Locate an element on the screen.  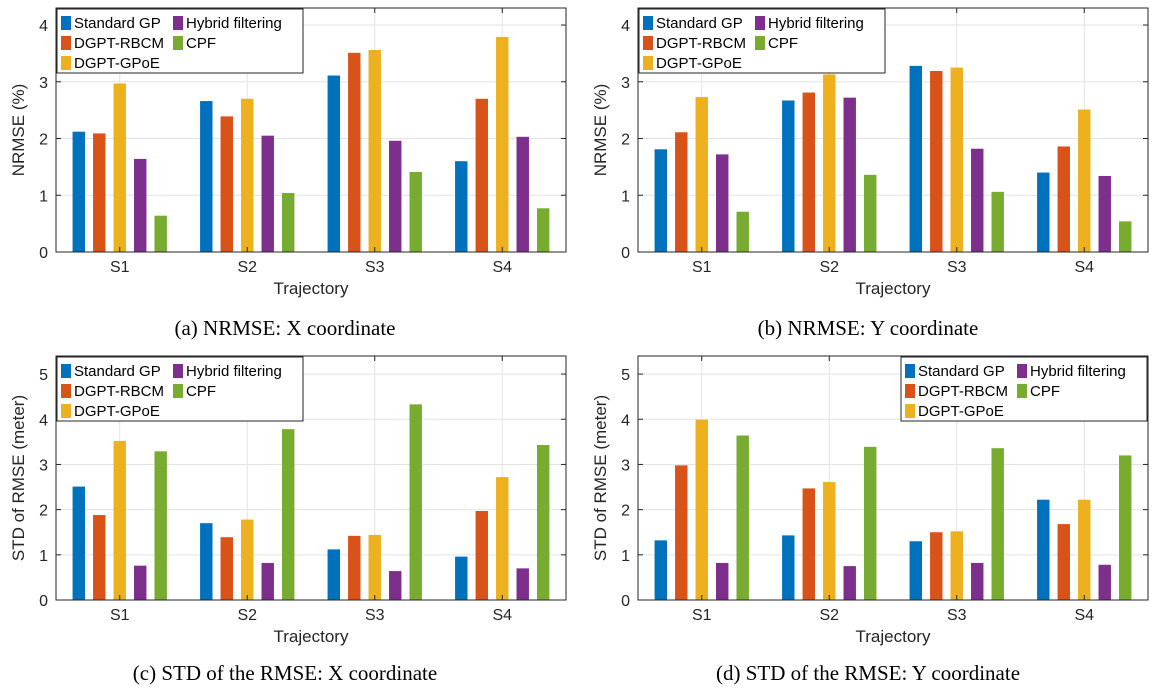
caption-d: (d) STD of the RMSE: Y coordinate is located at coordinates (868, 673).